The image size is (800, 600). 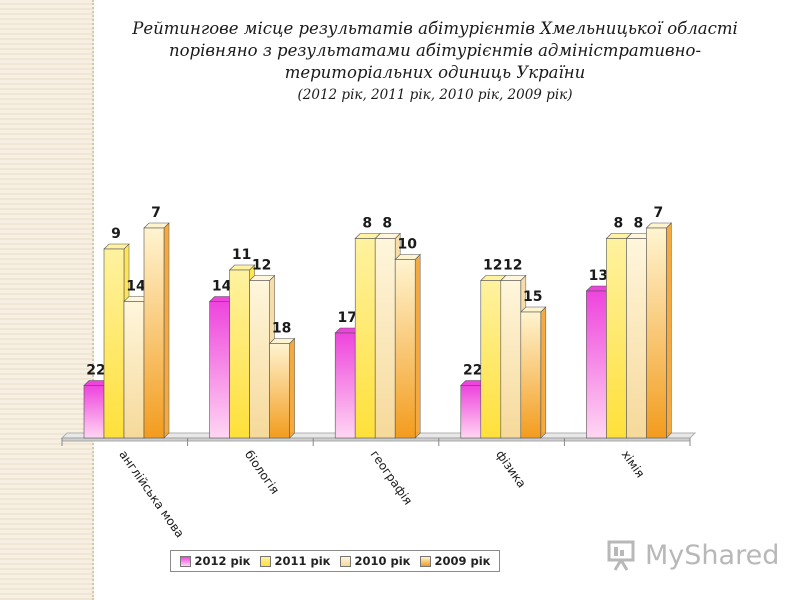 I want to click on data-label-2-3: 10, so click(x=407, y=245).